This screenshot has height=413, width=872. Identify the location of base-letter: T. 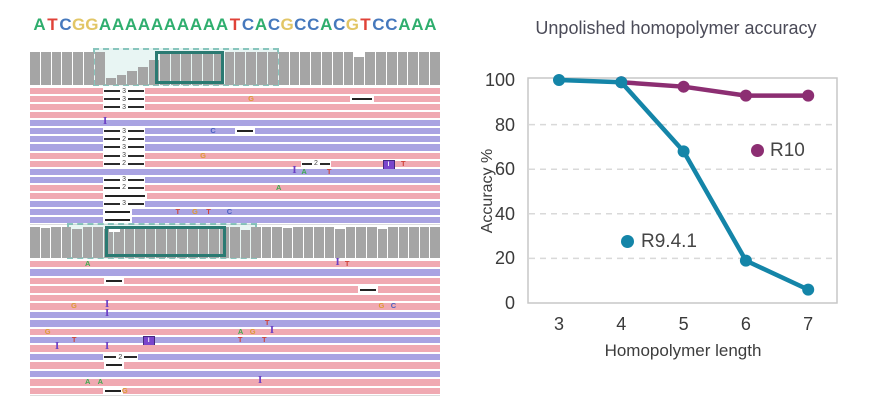
(52, 24).